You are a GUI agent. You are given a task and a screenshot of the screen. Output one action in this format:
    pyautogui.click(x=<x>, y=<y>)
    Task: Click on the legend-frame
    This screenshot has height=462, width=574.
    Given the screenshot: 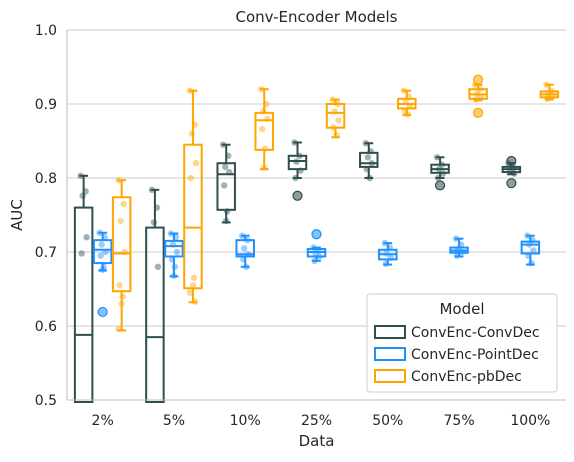 What is the action you would take?
    pyautogui.click(x=462, y=343)
    